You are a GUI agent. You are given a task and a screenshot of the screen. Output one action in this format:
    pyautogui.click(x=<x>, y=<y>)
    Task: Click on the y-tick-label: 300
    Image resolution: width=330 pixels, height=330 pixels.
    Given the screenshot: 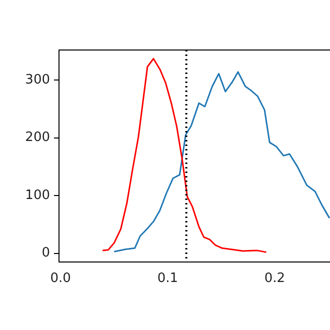 What is the action you would take?
    pyautogui.click(x=37, y=80)
    